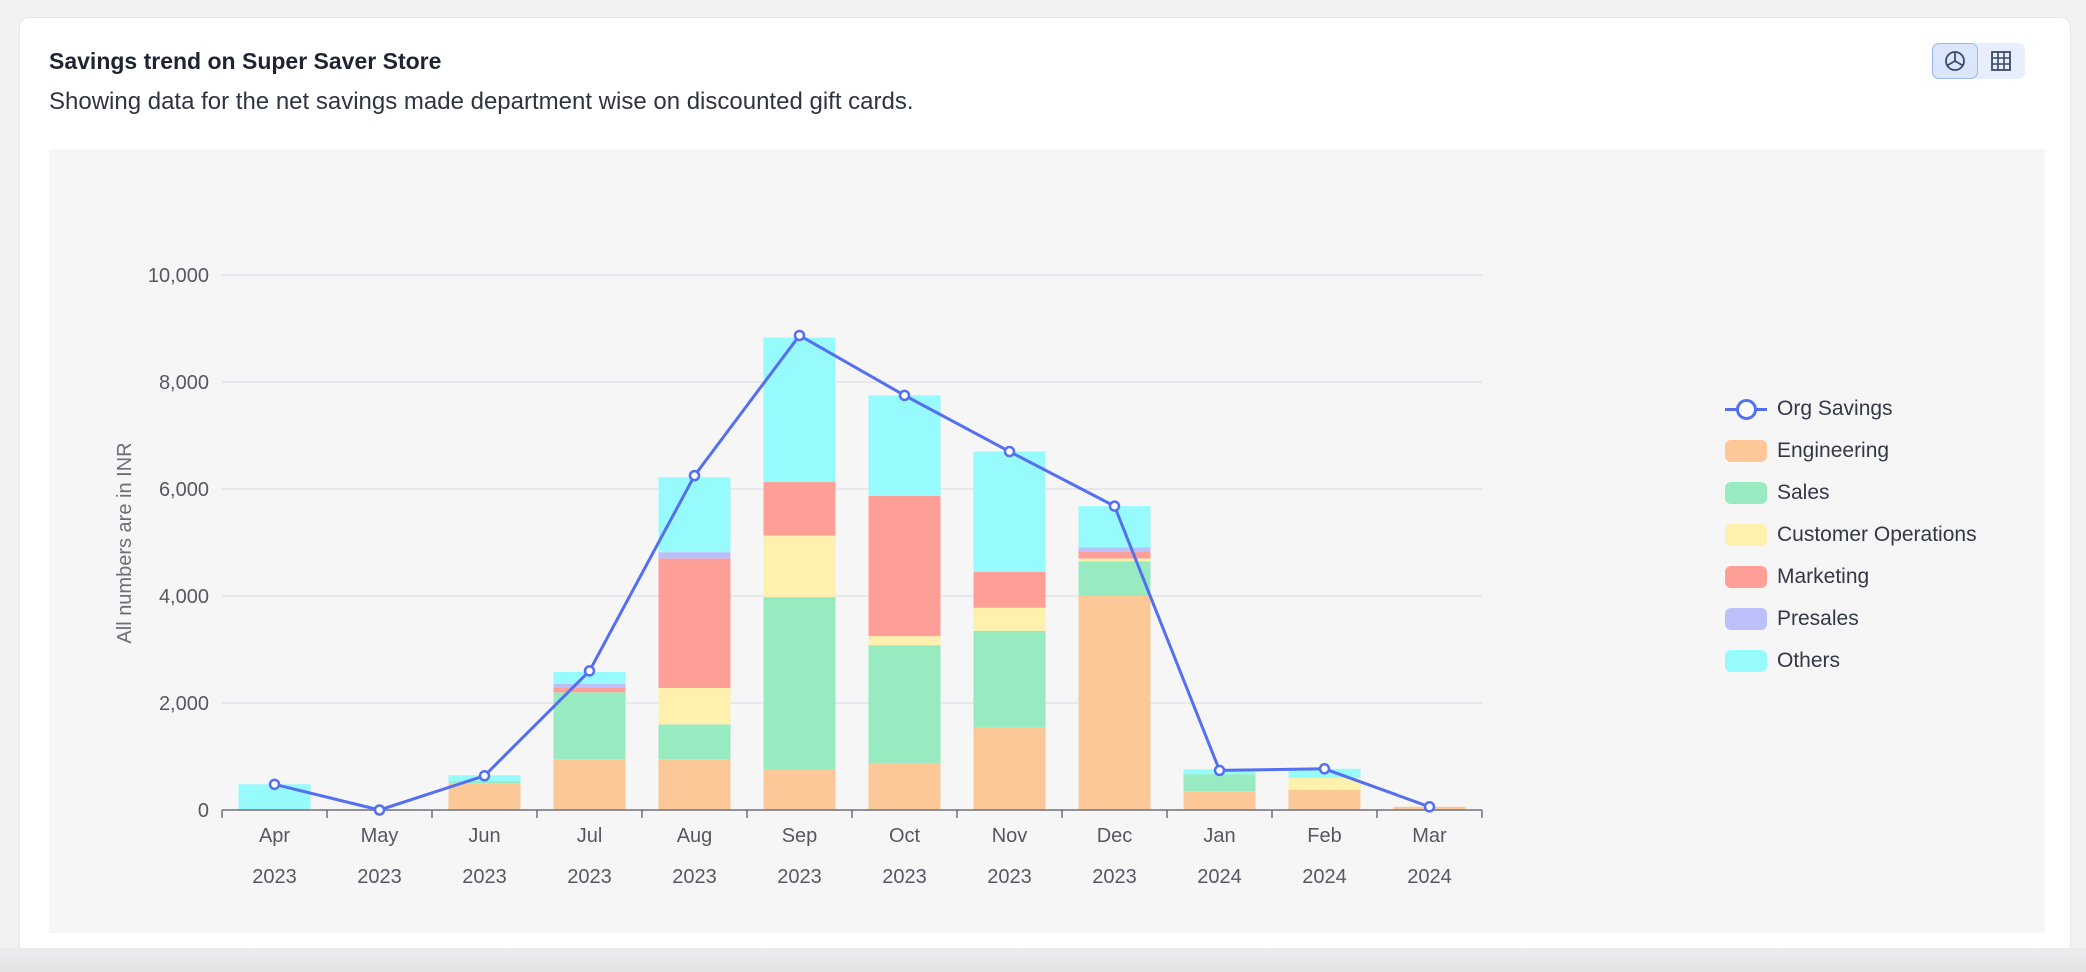 This screenshot has width=2086, height=972. What do you see at coordinates (1746, 535) in the screenshot?
I see `customer-operations-swatch-icon` at bounding box center [1746, 535].